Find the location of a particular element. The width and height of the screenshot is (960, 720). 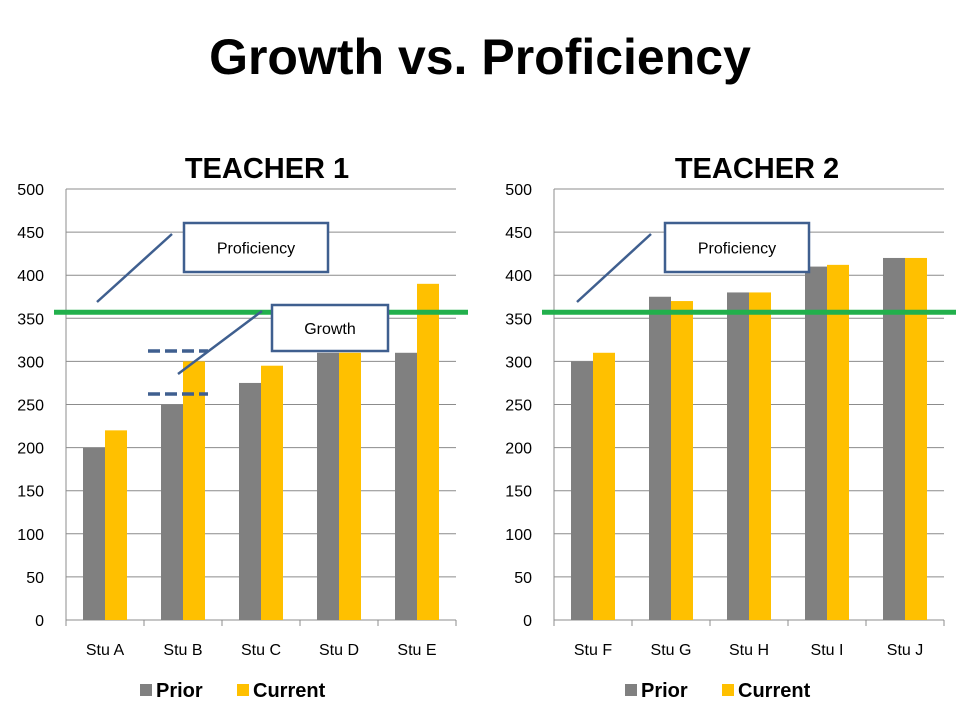

bar-prior-stu-h is located at coordinates (738, 456).